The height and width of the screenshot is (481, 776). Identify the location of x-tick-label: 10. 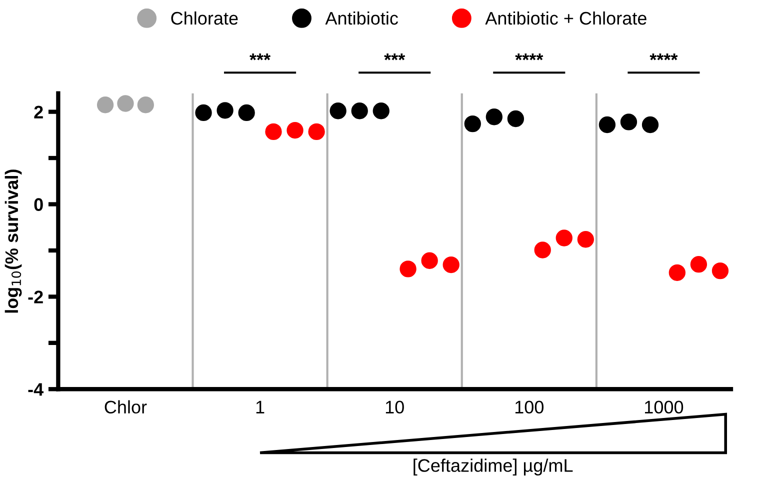
(395, 407).